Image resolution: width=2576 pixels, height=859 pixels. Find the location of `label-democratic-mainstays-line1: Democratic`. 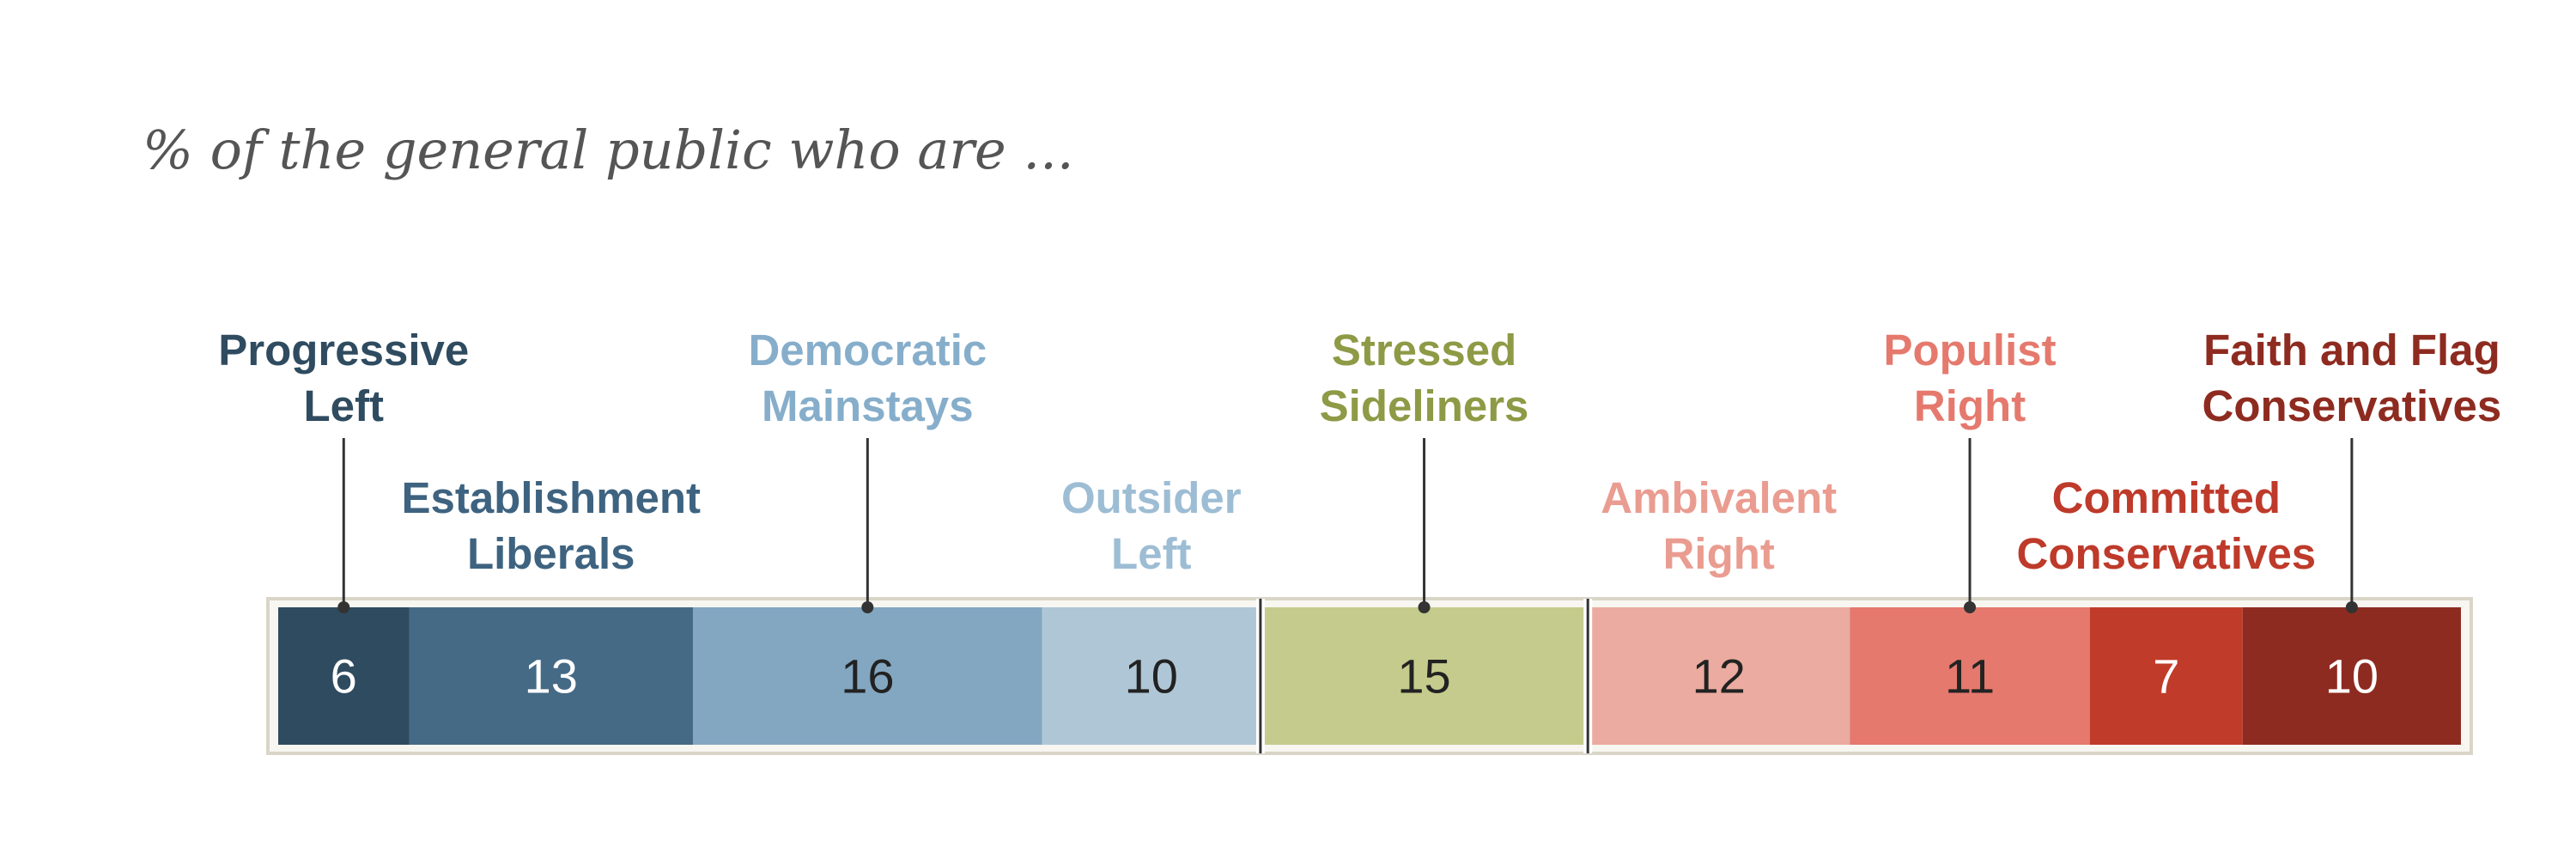

label-democratic-mainstays-line1: Democratic is located at coordinates (867, 351).